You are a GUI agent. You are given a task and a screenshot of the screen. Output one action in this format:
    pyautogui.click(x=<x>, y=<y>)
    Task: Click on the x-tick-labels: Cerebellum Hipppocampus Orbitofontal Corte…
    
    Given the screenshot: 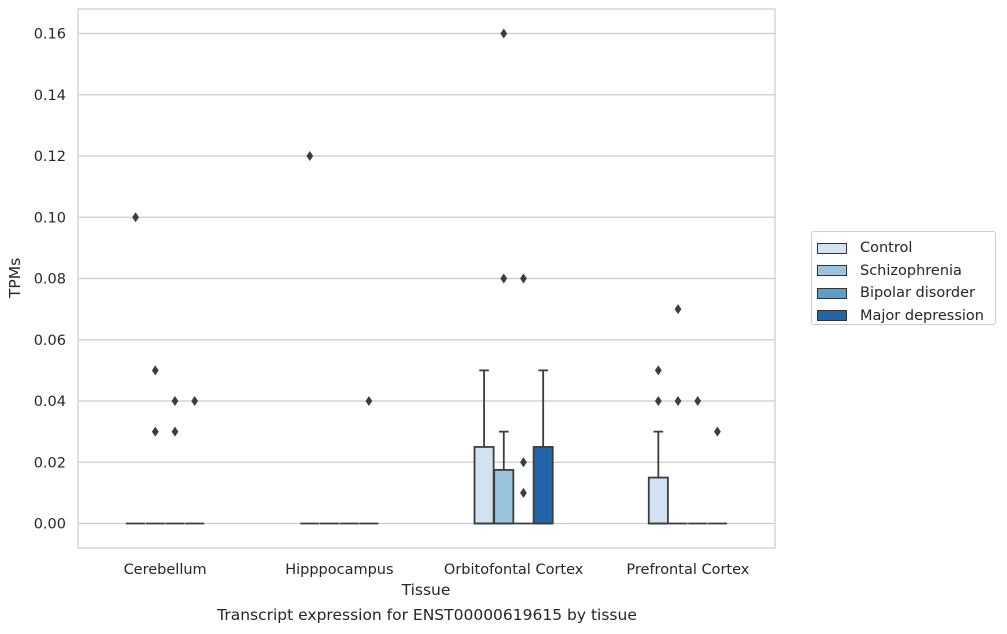 What is the action you would take?
    pyautogui.click(x=437, y=570)
    